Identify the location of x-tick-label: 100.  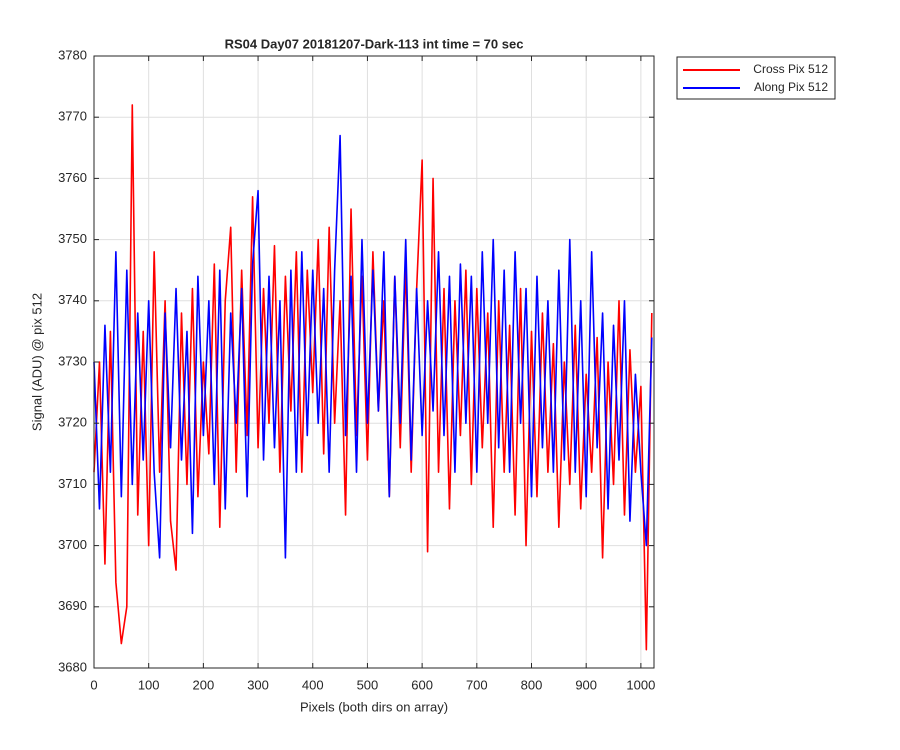
(149, 684).